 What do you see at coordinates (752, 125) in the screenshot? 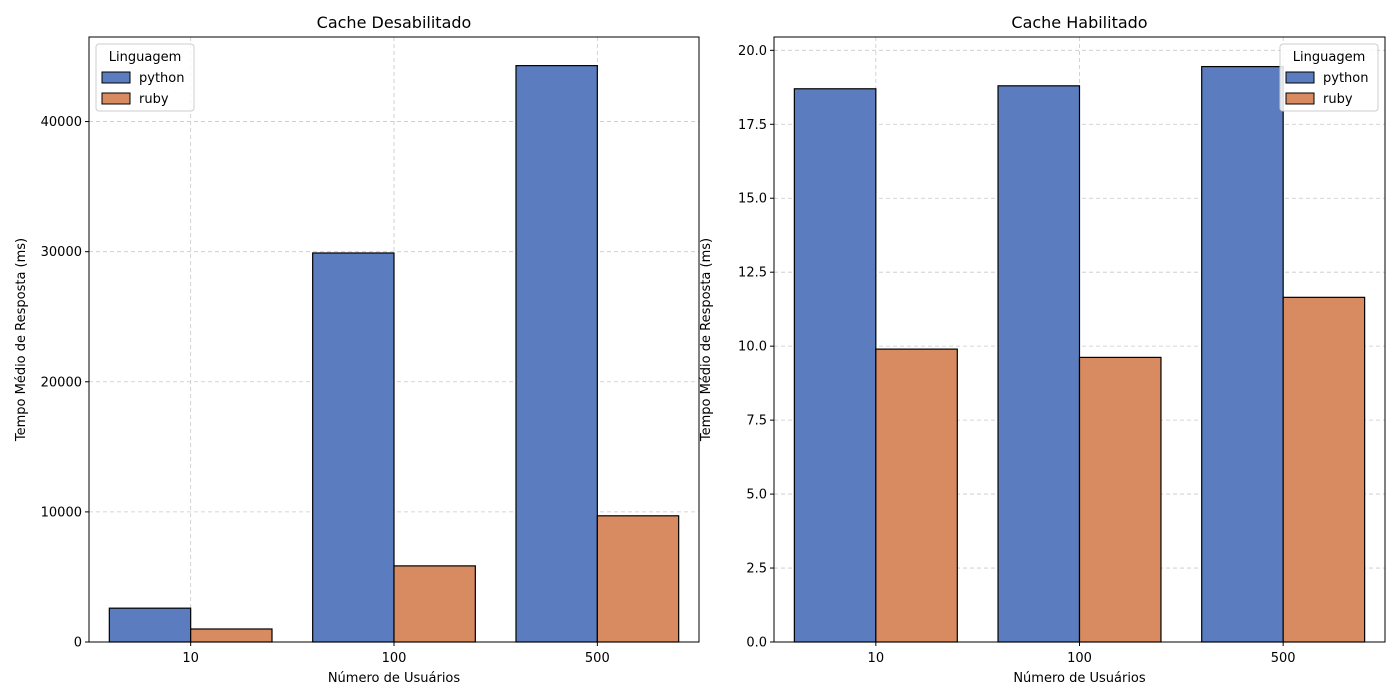
I see `y-tick-label: 17.5` at bounding box center [752, 125].